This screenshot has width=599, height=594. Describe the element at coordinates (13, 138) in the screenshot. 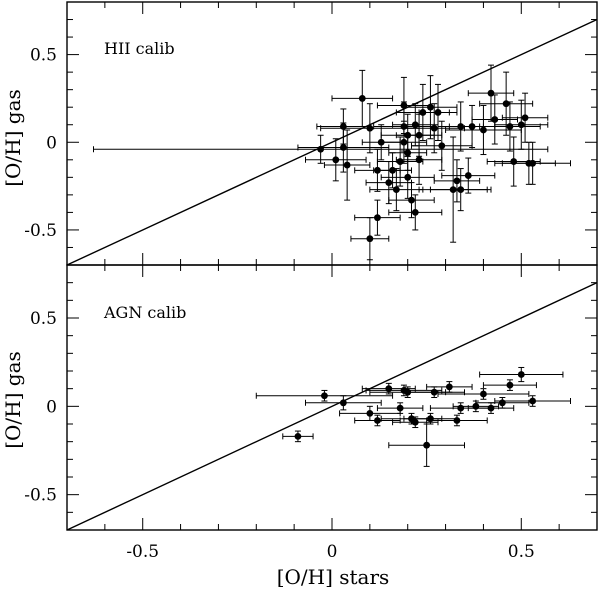

I see `y-axis-label: [O/H] gas` at that location.